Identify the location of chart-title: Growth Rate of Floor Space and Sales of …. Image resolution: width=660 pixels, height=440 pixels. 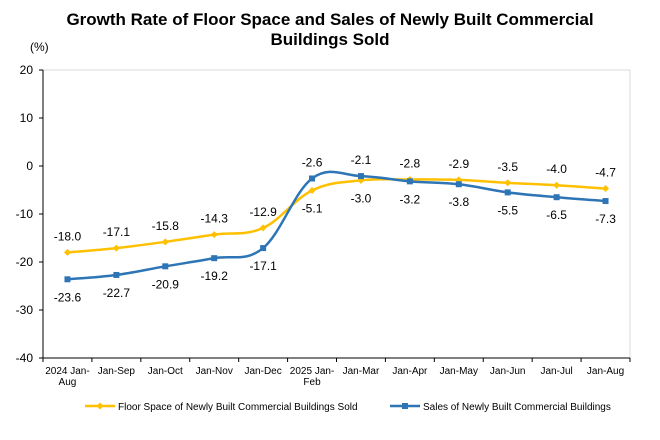
(330, 30).